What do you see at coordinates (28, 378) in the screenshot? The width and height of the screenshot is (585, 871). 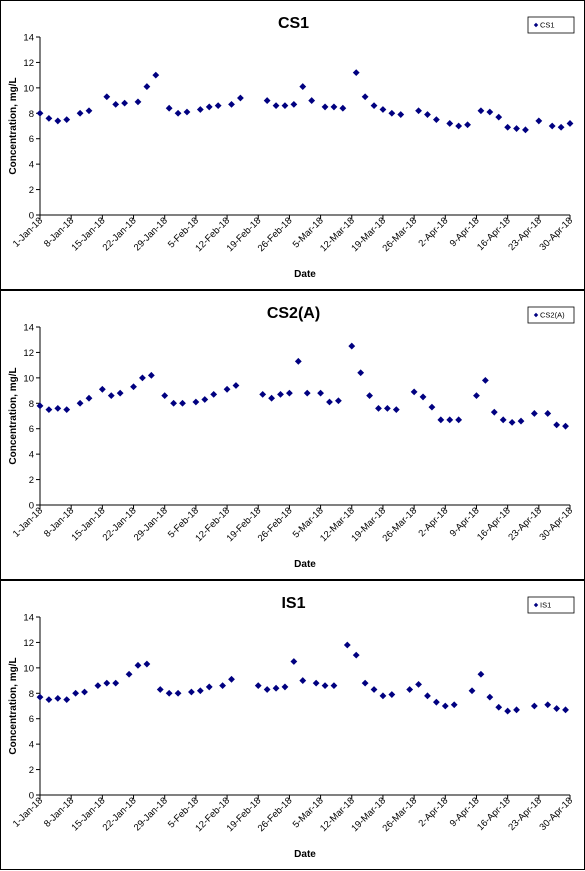 I see `y-tick-label: 10` at bounding box center [28, 378].